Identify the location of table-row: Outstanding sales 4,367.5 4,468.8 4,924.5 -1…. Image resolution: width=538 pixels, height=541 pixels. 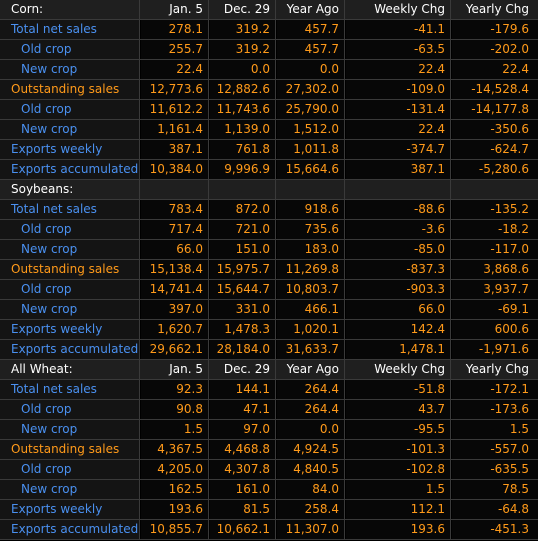
(269, 450).